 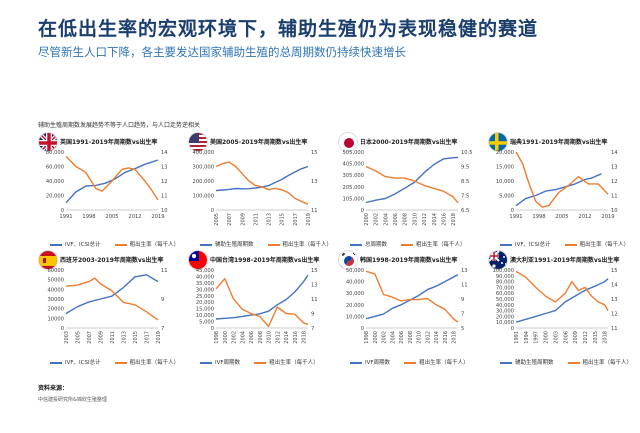 I want to click on y-left-tick-label: 5,000, so click(x=206, y=323).